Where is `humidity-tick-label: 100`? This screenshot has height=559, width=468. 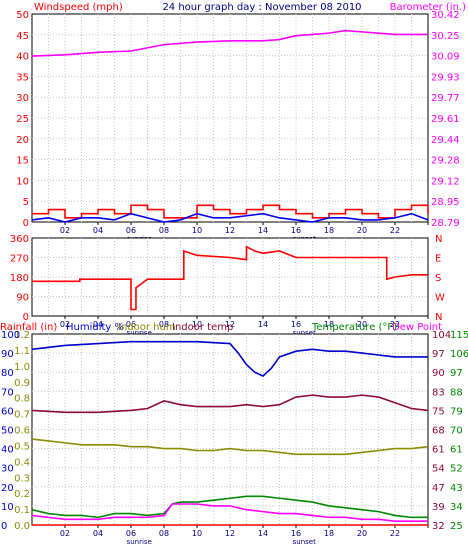 humidity-tick-label: 100 is located at coordinates (10, 335).